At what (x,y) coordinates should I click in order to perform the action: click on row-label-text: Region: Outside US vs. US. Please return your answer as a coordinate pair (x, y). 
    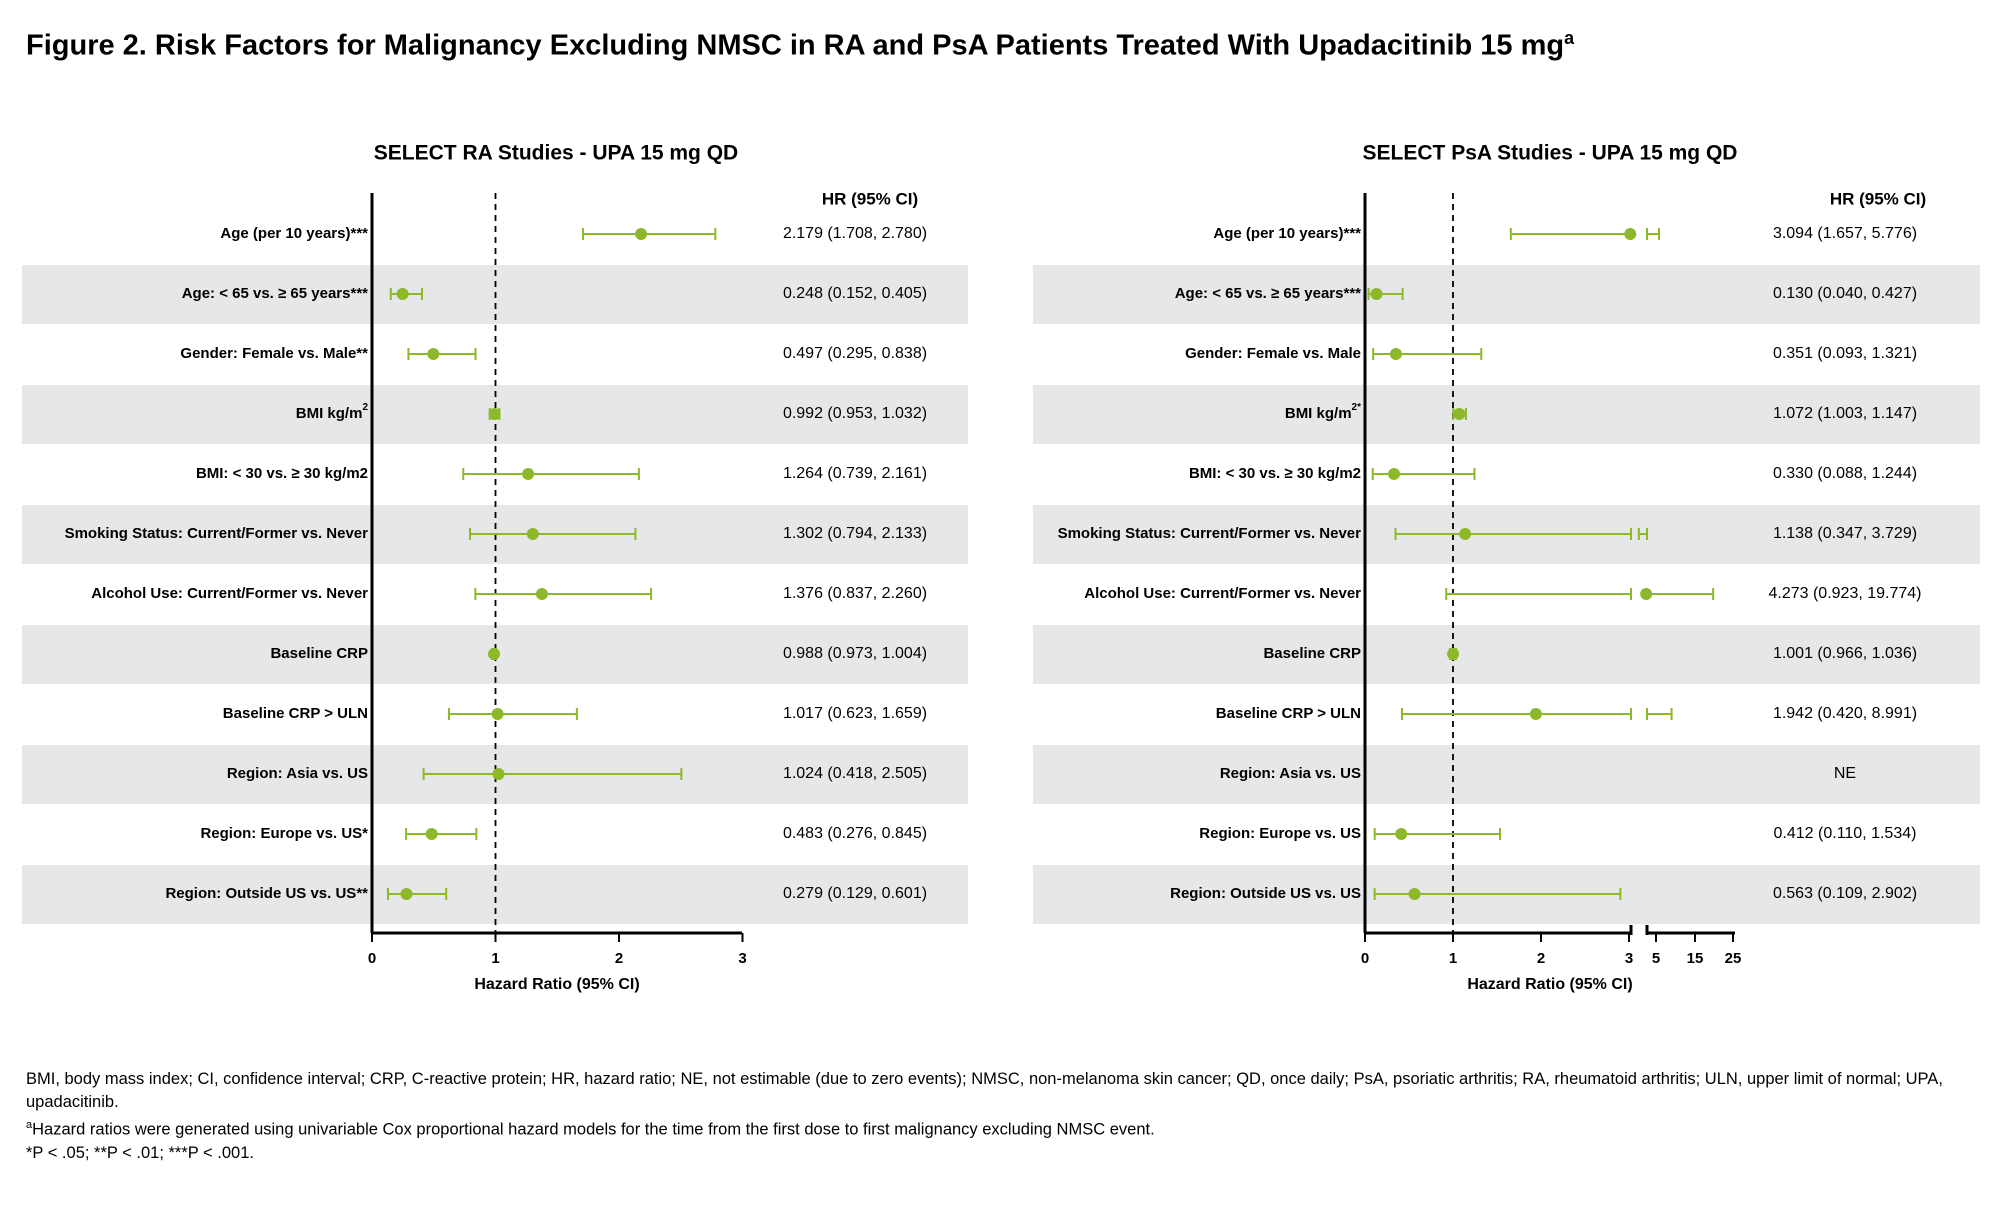
    Looking at the image, I should click on (1265, 893).